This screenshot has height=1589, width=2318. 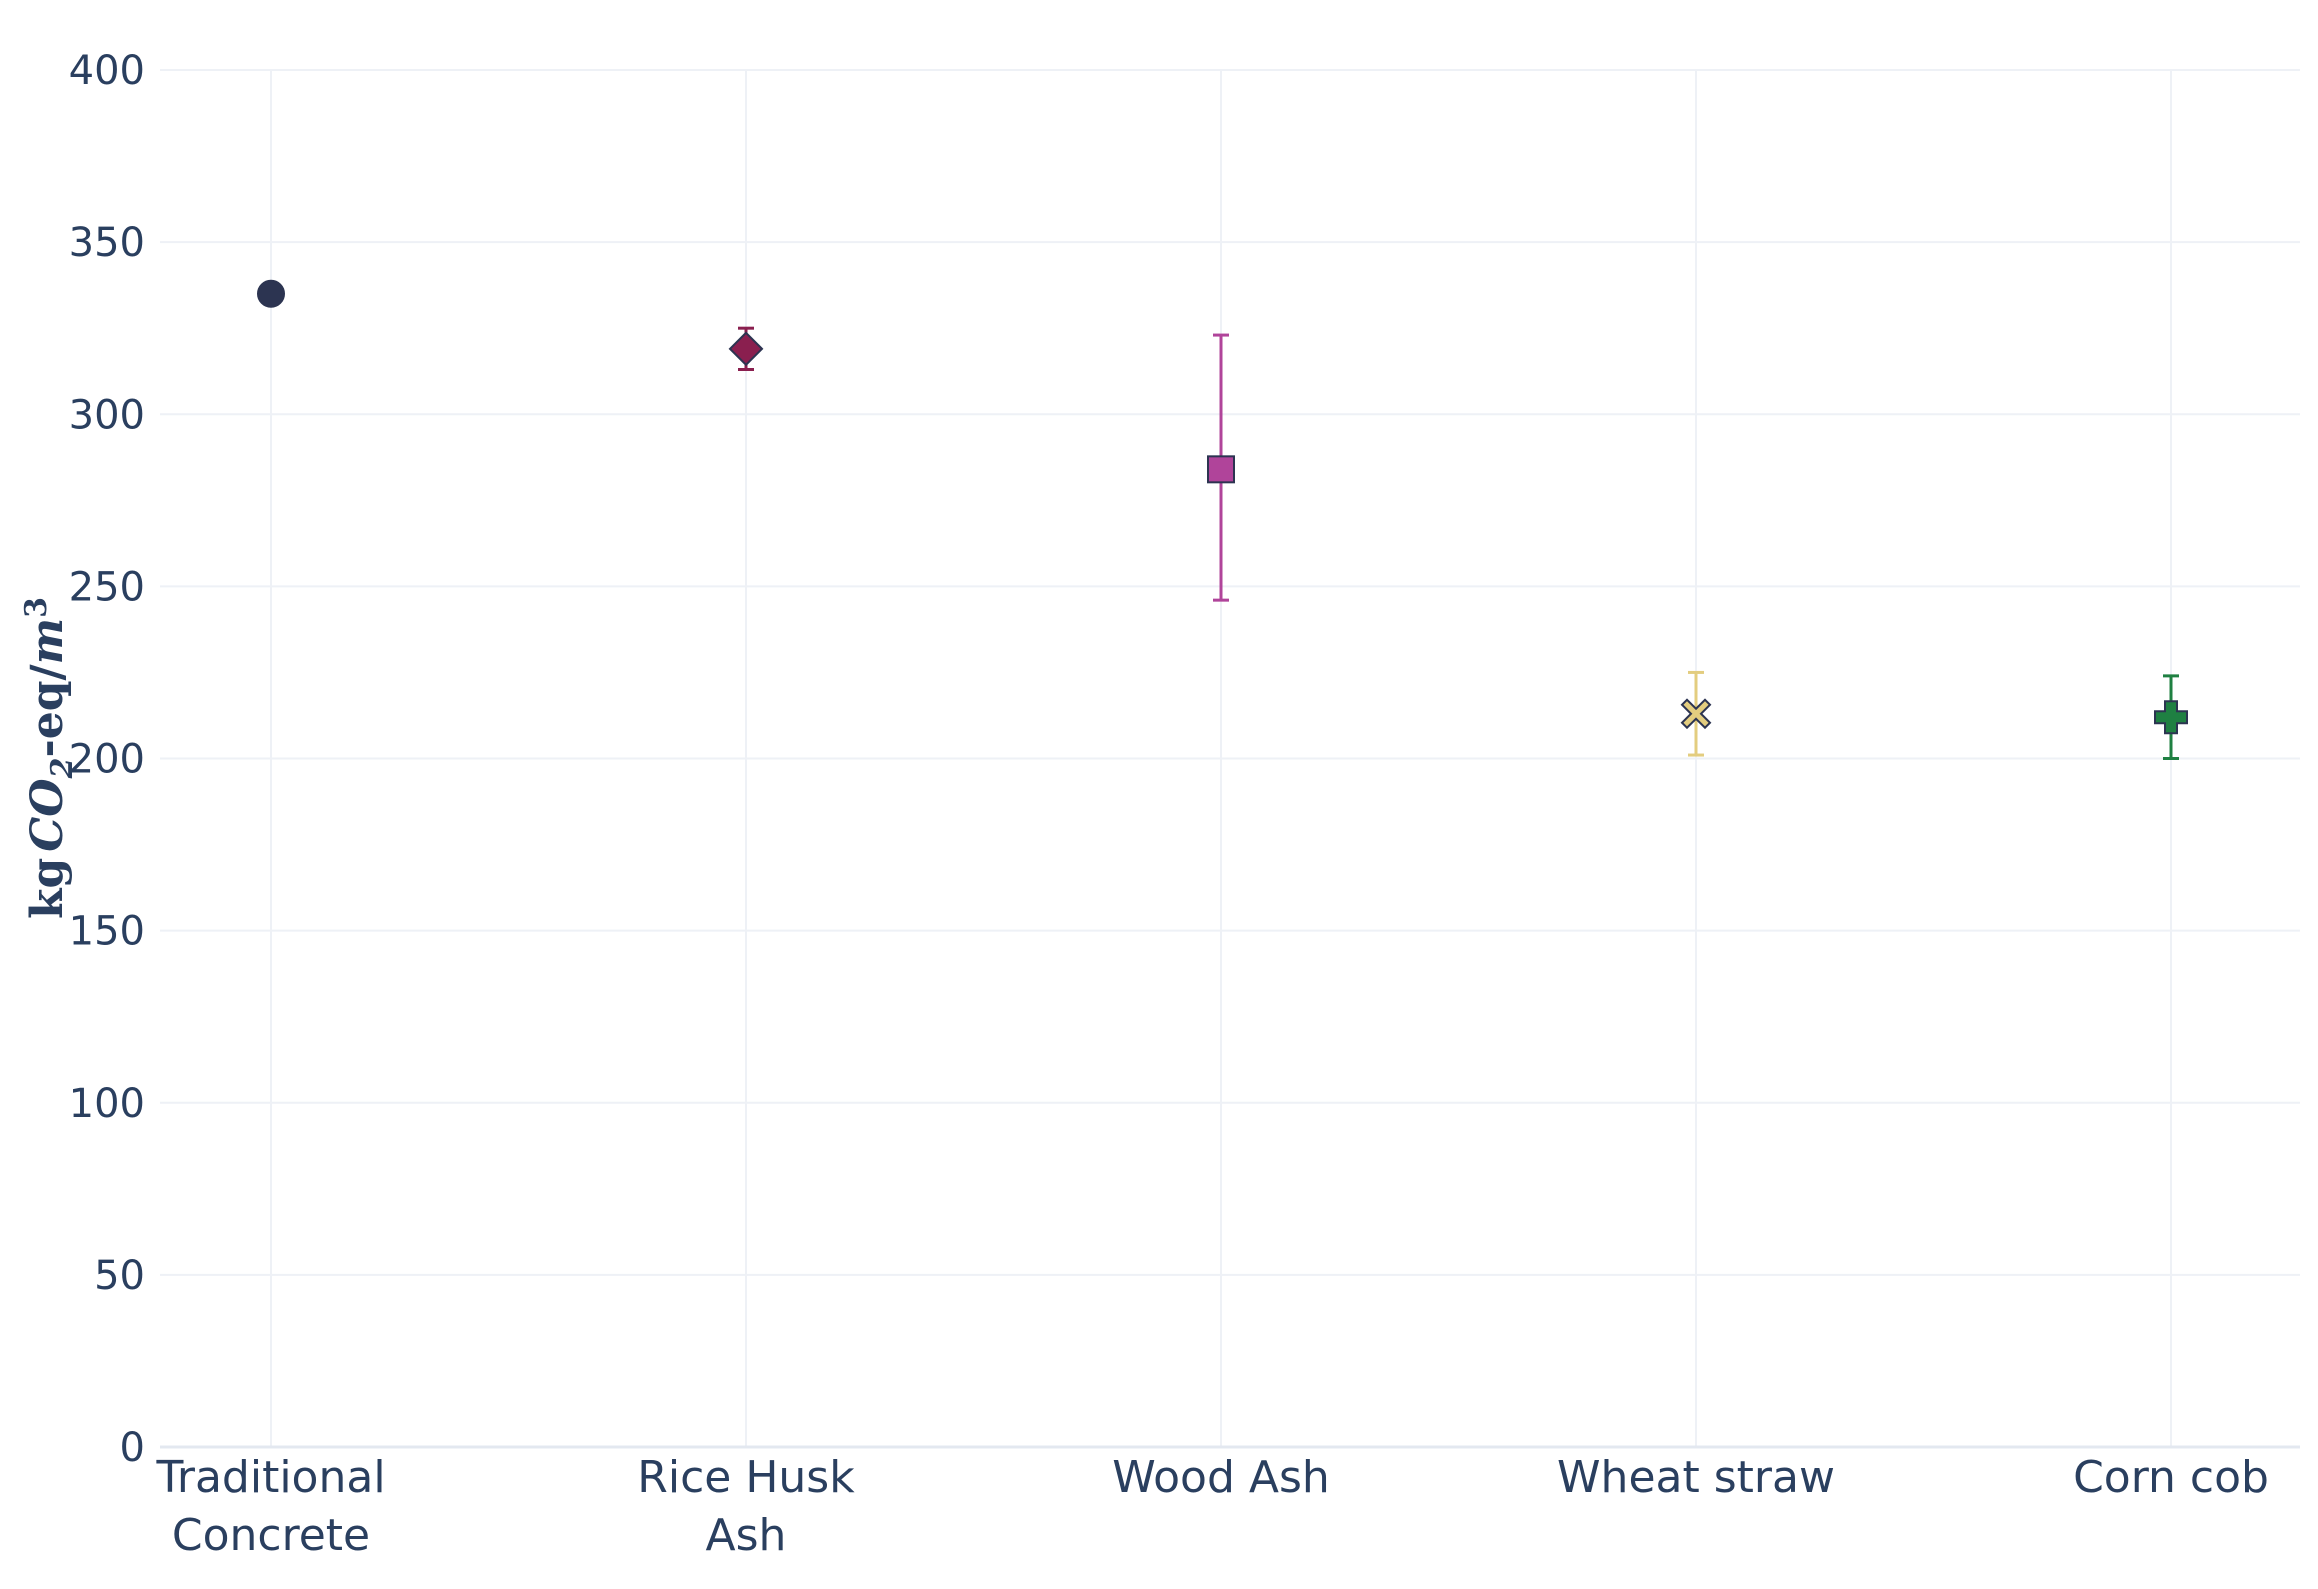 What do you see at coordinates (107, 243) in the screenshot?
I see `y-tick-label: 350` at bounding box center [107, 243].